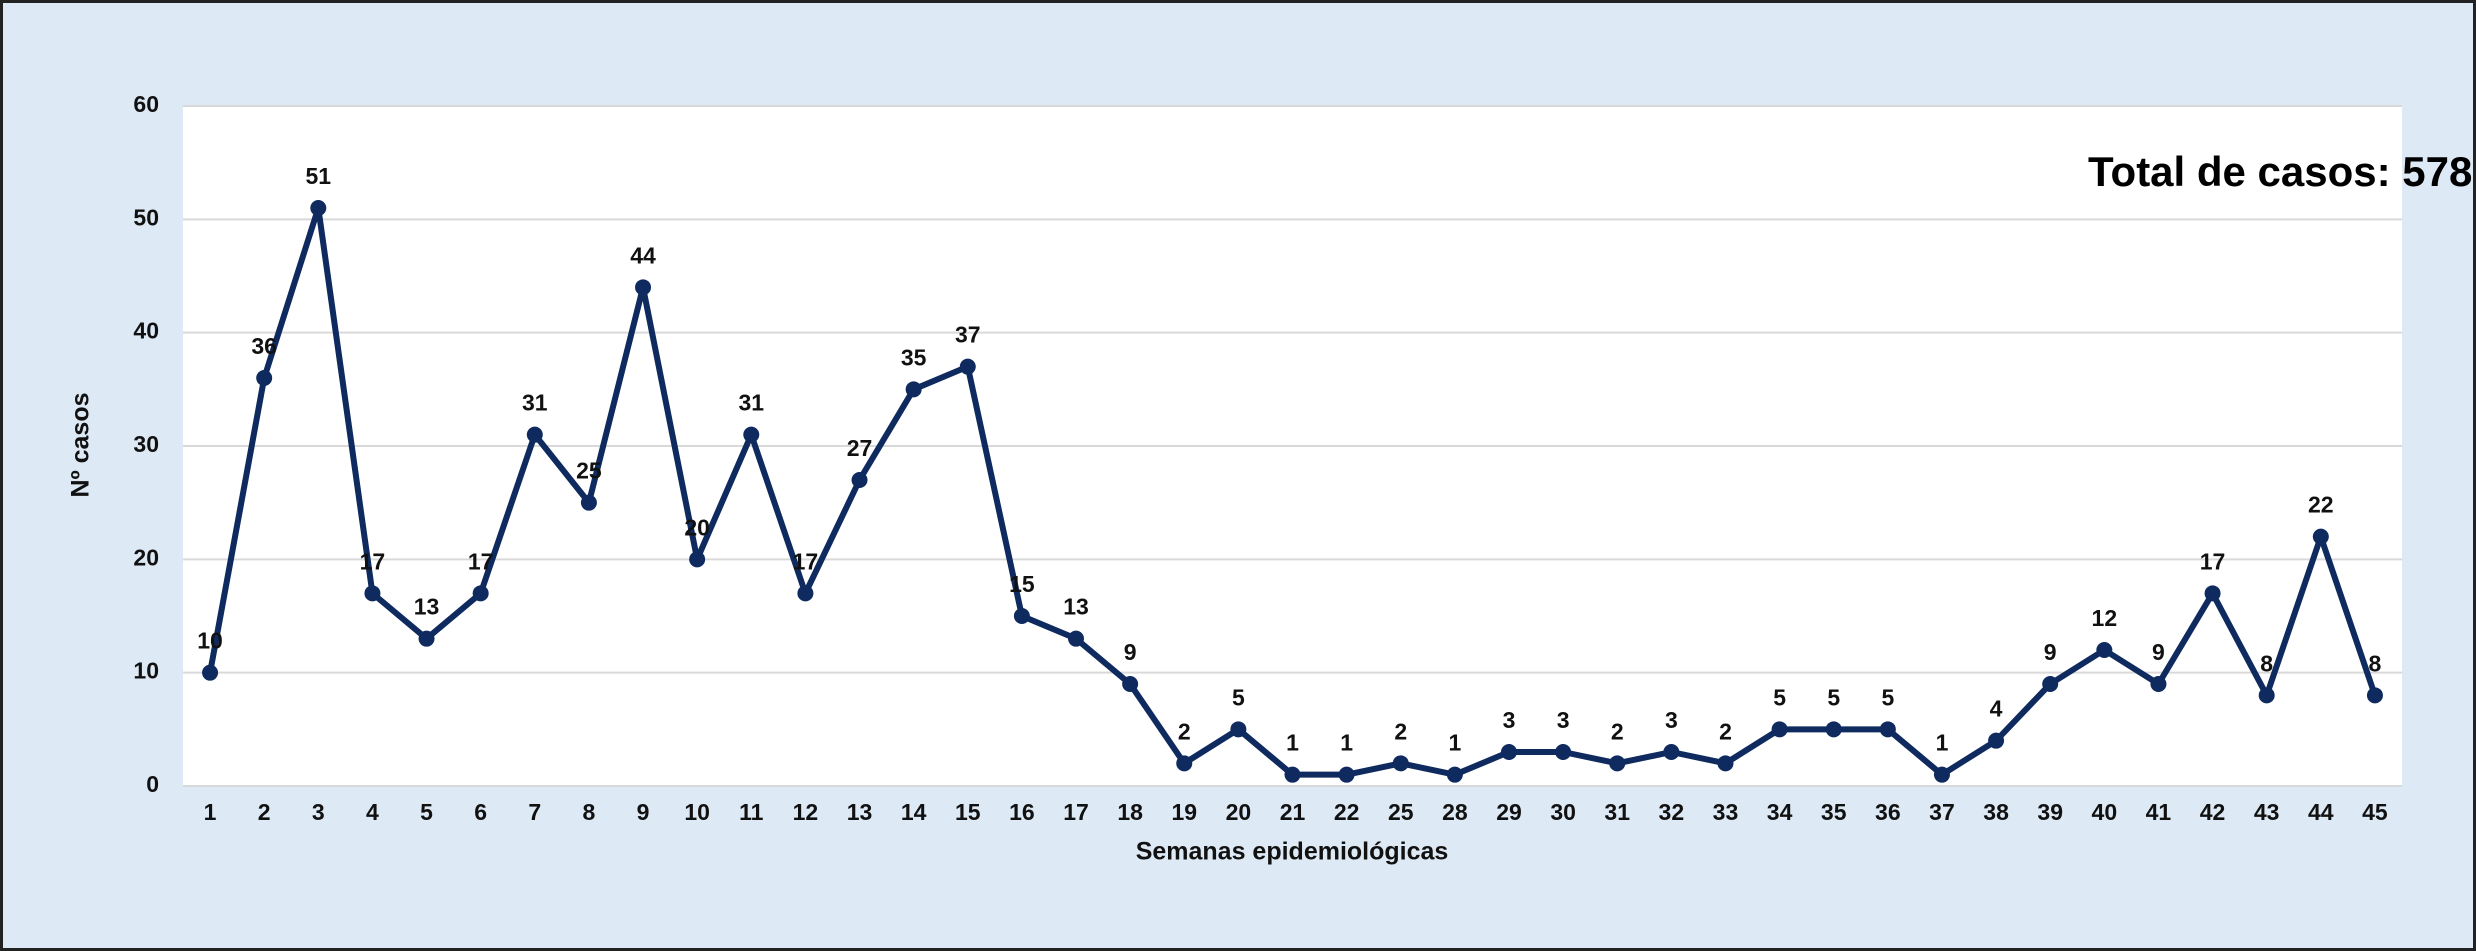  I want to click on x-tick-label: 22, so click(1347, 812).